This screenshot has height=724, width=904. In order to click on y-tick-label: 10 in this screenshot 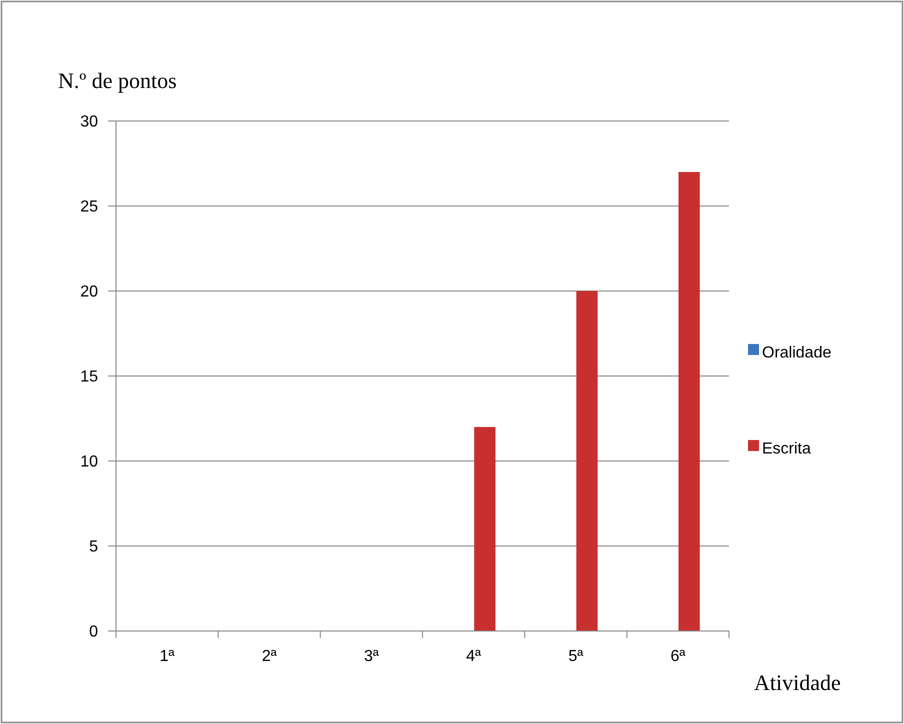, I will do `click(89, 462)`.